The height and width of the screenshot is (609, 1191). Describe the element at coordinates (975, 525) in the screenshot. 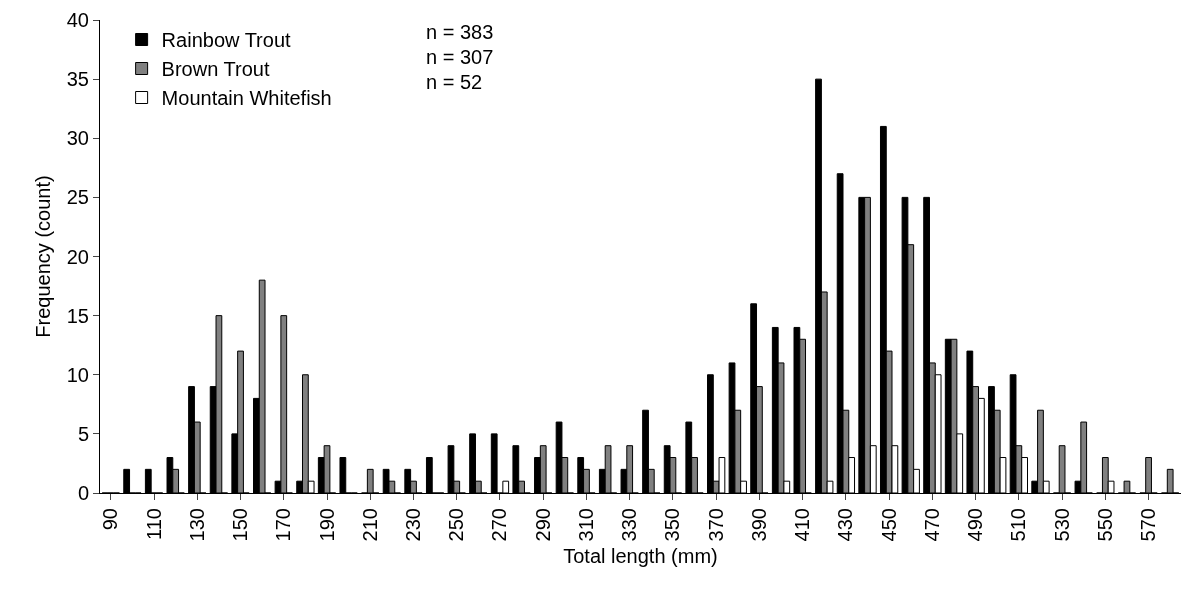

I see `x-tick-label: 490` at that location.